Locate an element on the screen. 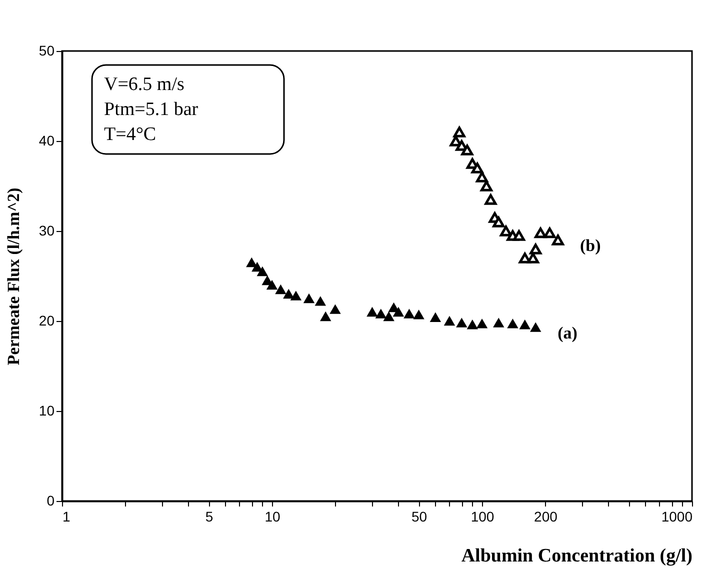 The height and width of the screenshot is (580, 717). series-label: (a) is located at coordinates (568, 332).